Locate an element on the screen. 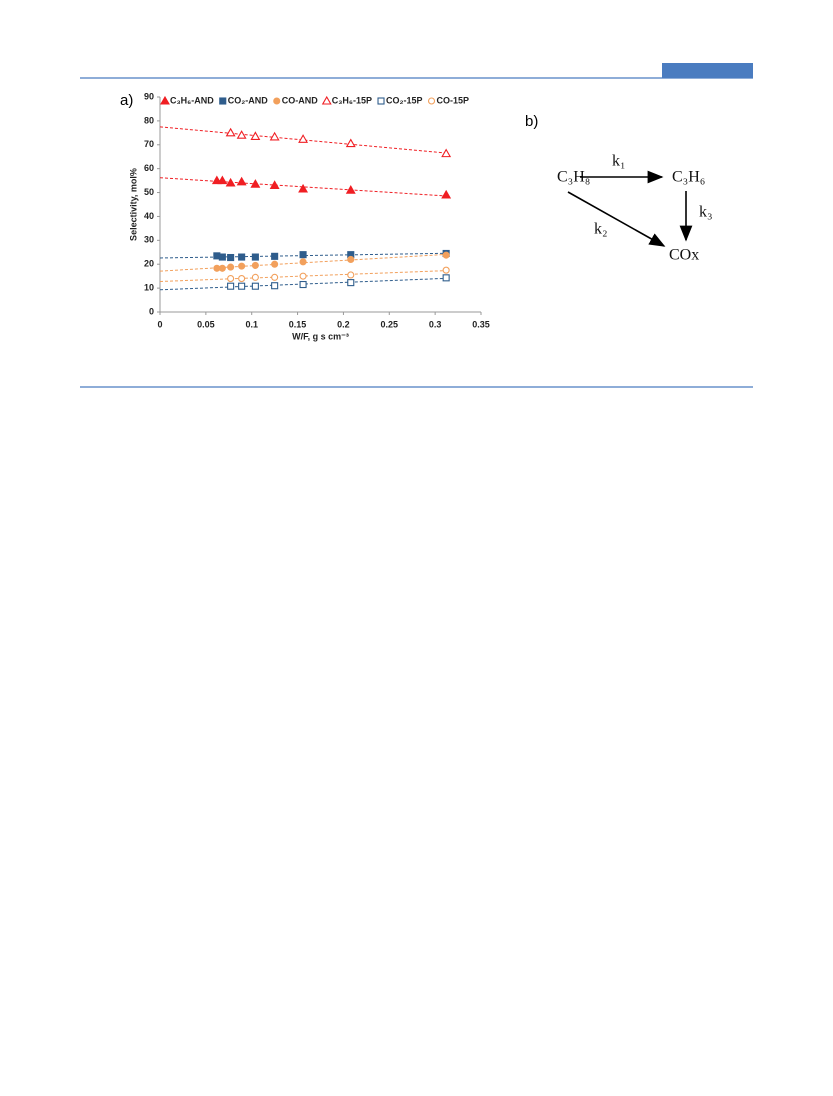  x-tick-label: 0.15 is located at coordinates (298, 324).